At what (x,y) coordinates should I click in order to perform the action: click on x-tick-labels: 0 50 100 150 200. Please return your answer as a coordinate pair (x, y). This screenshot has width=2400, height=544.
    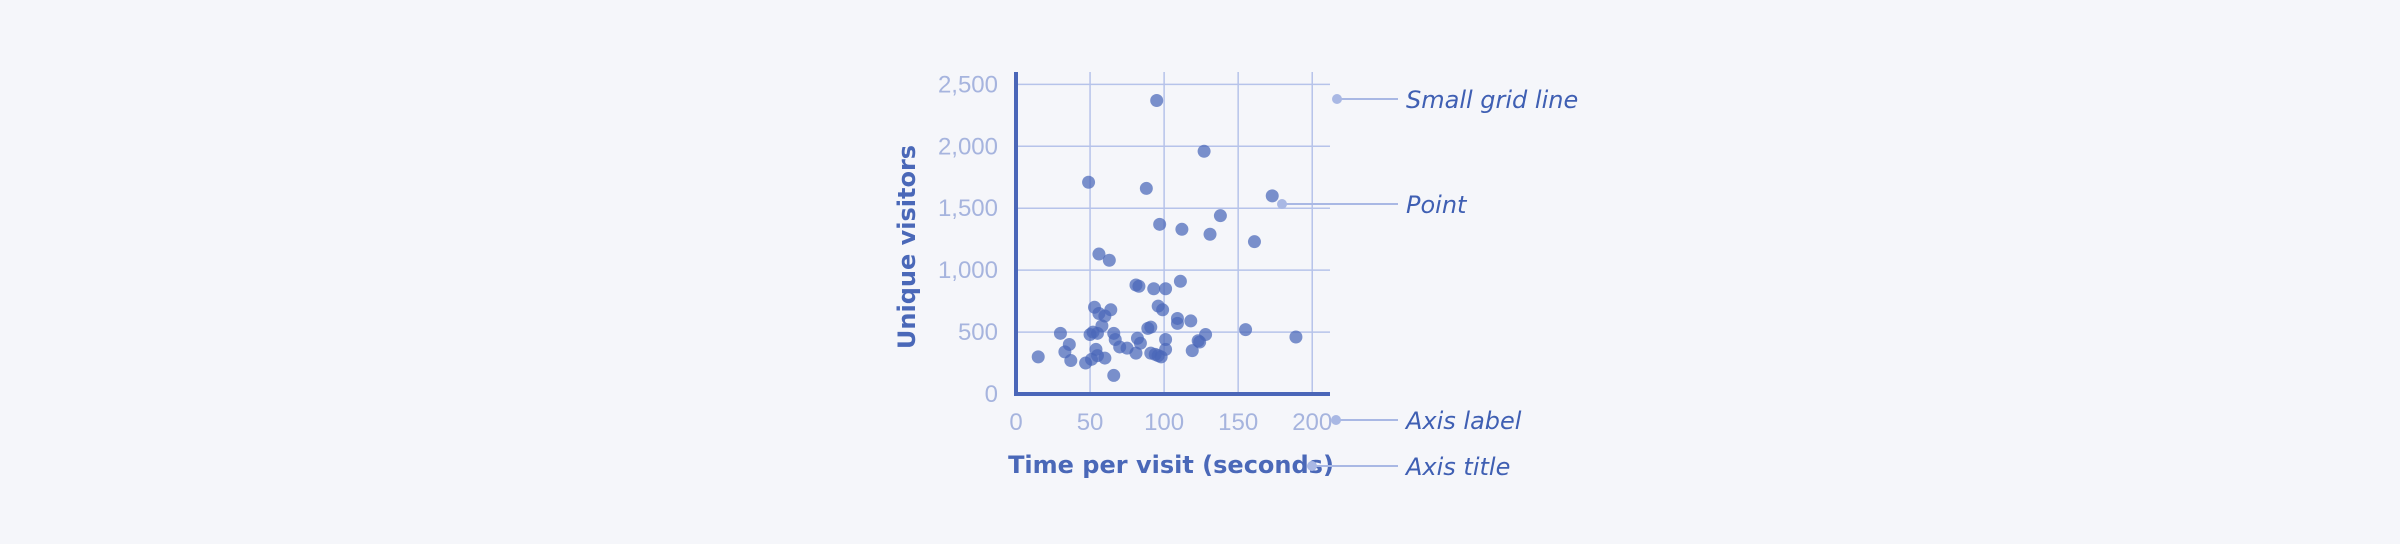
    Looking at the image, I should click on (1170, 422).